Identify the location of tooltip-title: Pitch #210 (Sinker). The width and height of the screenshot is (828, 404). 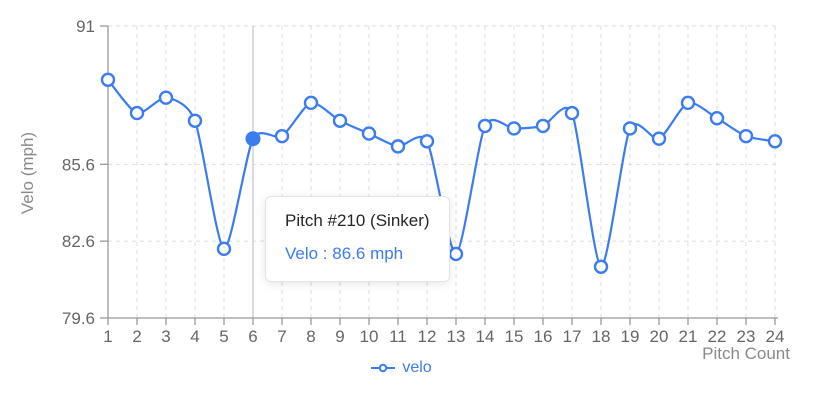
(357, 220).